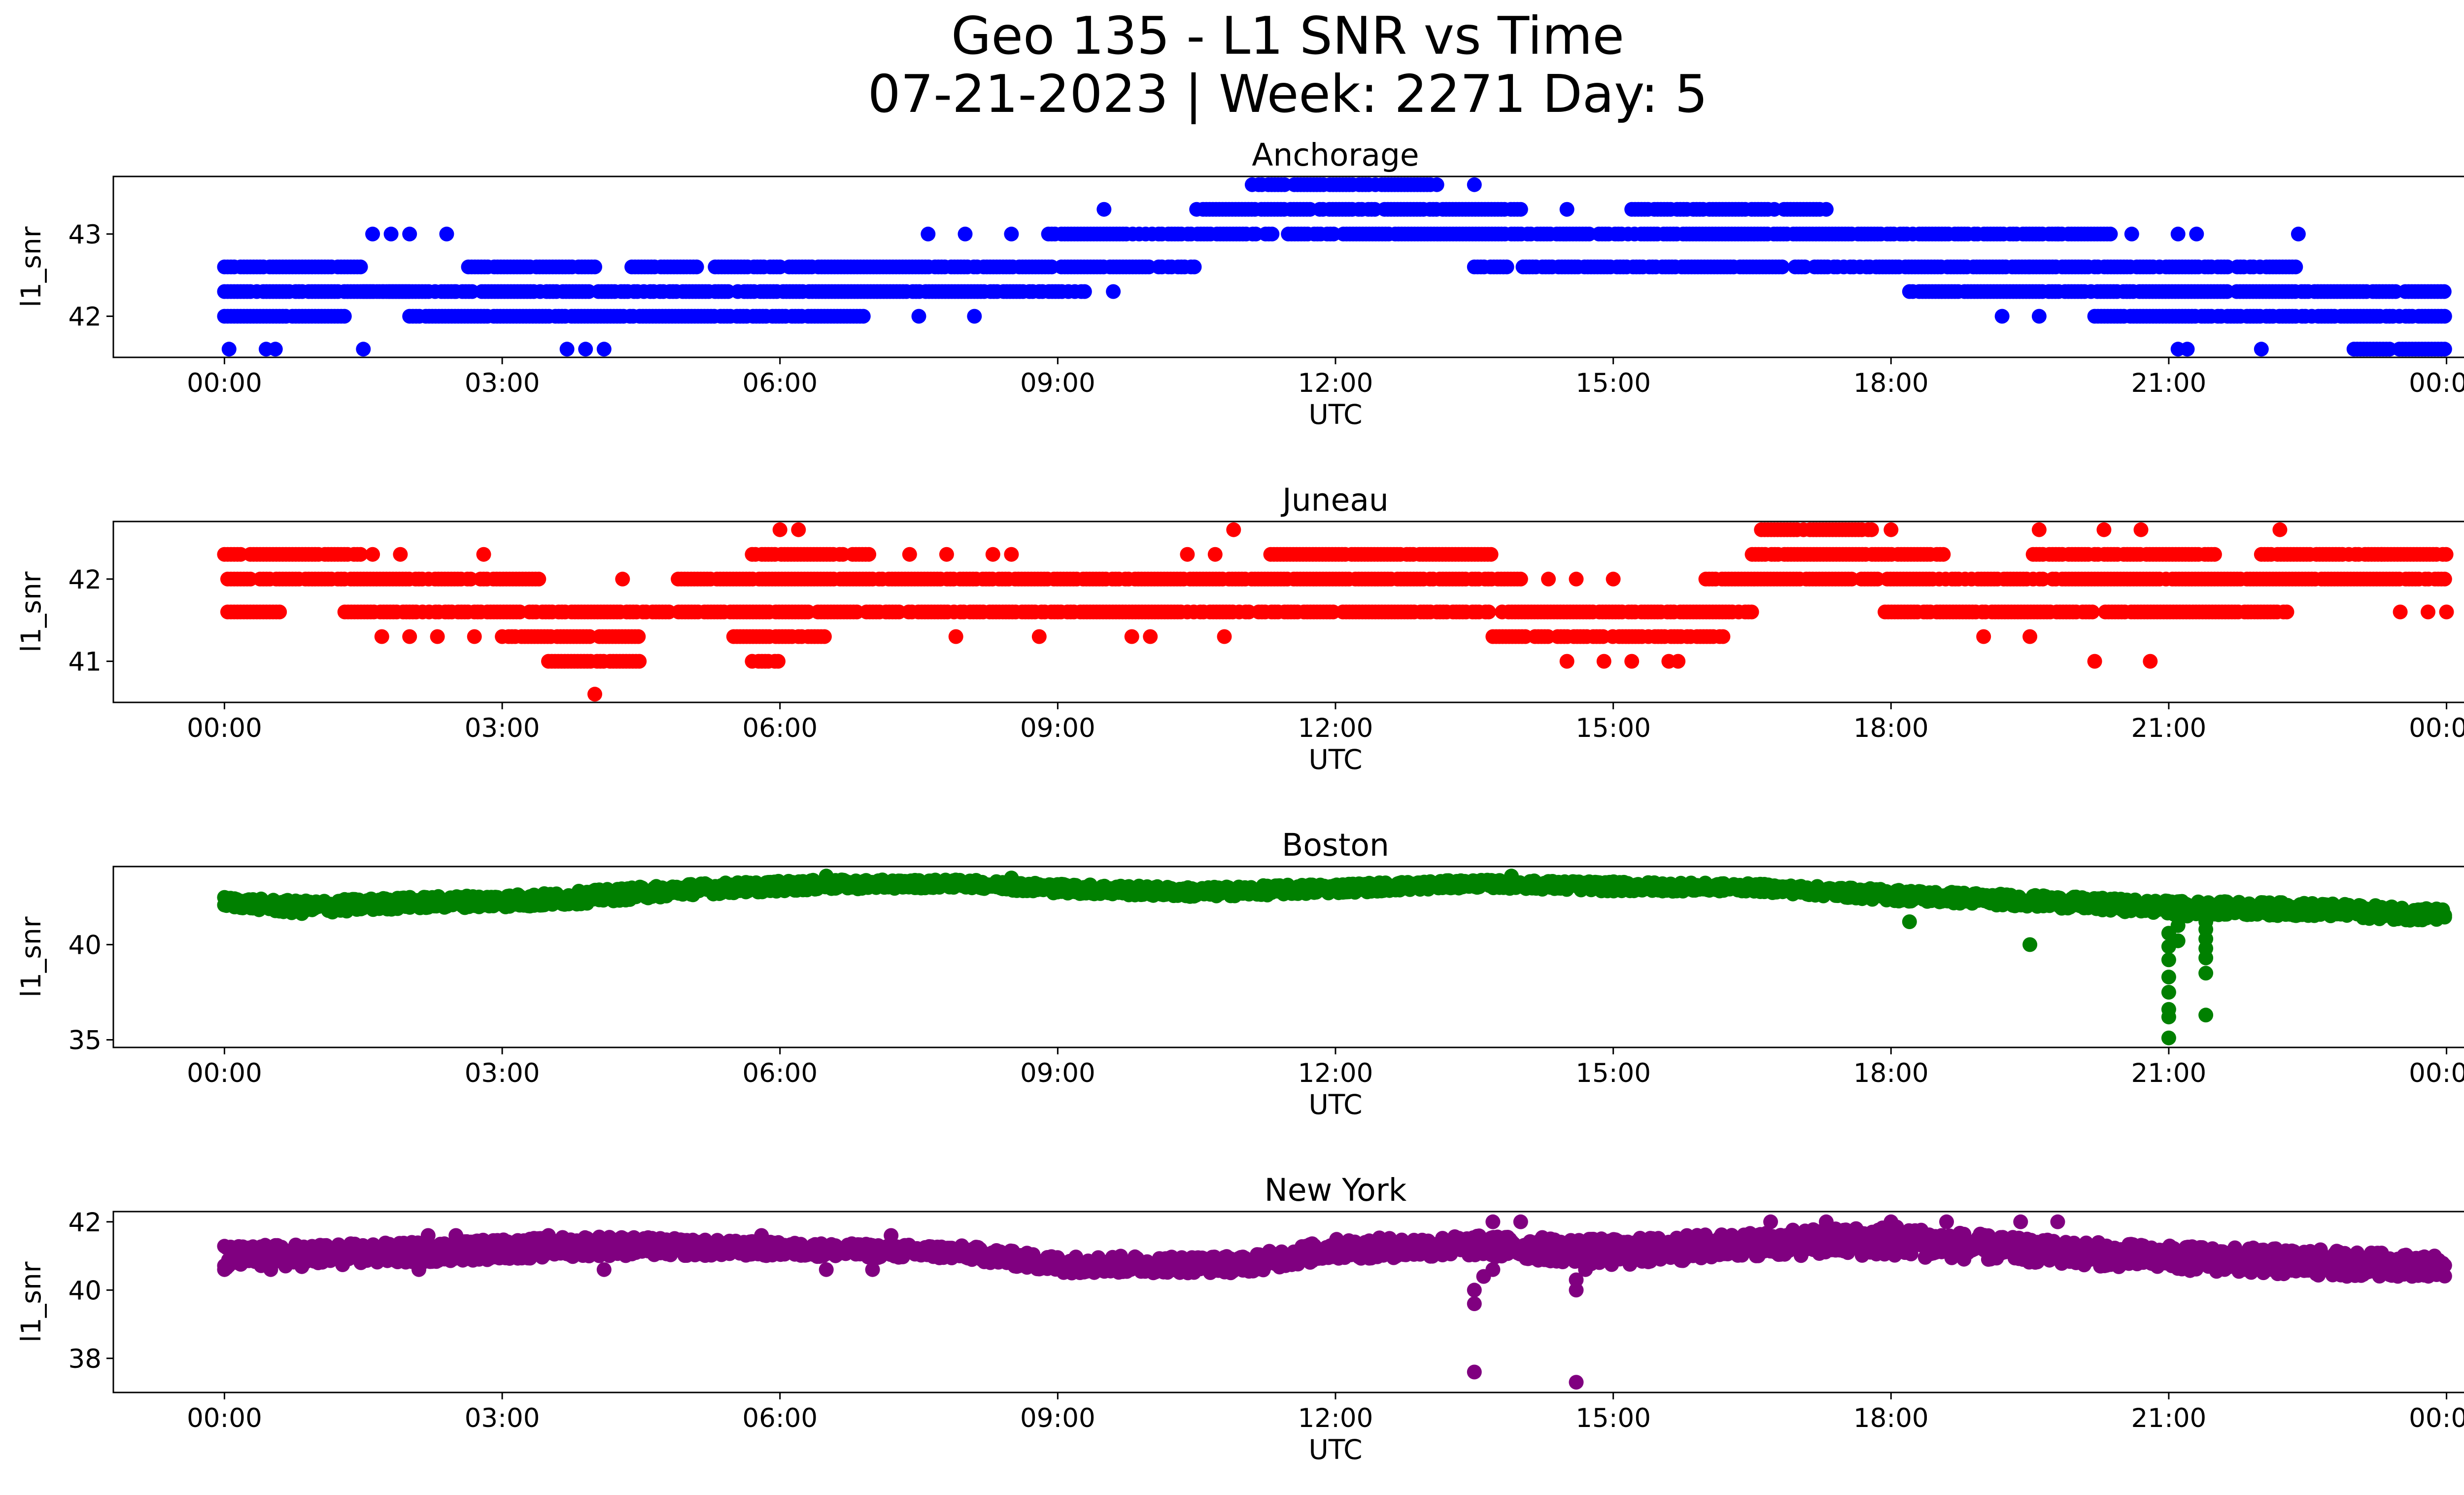 This screenshot has width=2464, height=1495. I want to click on y-tick-label: 43, so click(85, 235).